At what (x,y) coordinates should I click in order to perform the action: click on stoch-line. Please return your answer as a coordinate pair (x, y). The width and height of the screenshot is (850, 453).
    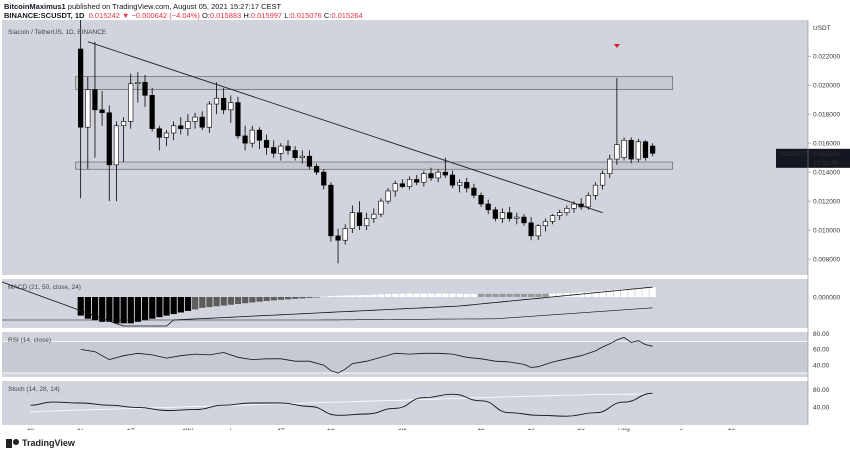
    Looking at the image, I should click on (341, 404).